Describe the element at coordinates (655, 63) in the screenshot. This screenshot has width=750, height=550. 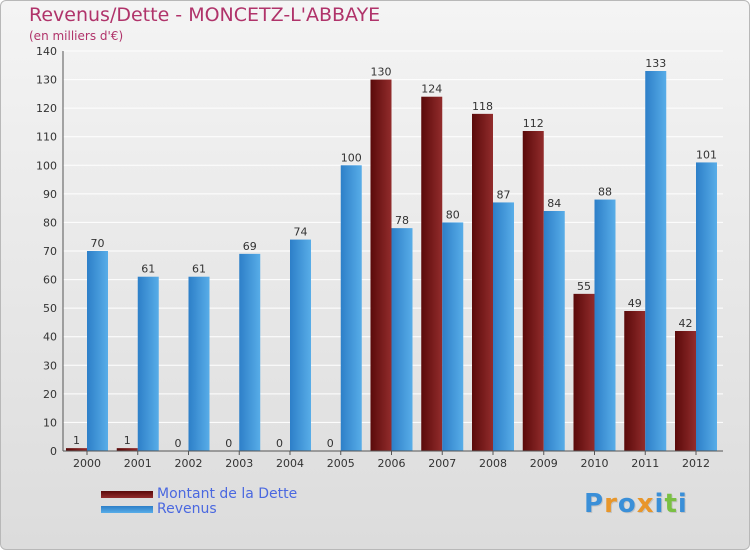
I see `data-label-revenue-2011: 133` at that location.